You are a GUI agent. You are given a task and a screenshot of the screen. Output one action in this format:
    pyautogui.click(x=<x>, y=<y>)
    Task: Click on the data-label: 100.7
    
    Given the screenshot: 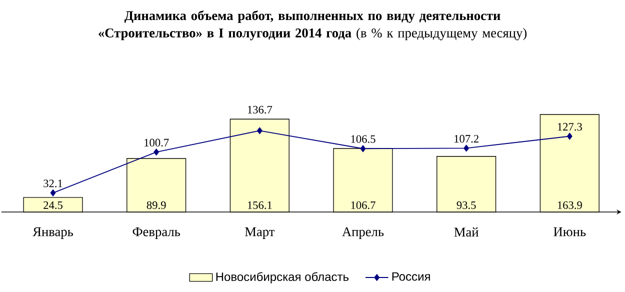 What is the action you would take?
    pyautogui.click(x=156, y=142)
    